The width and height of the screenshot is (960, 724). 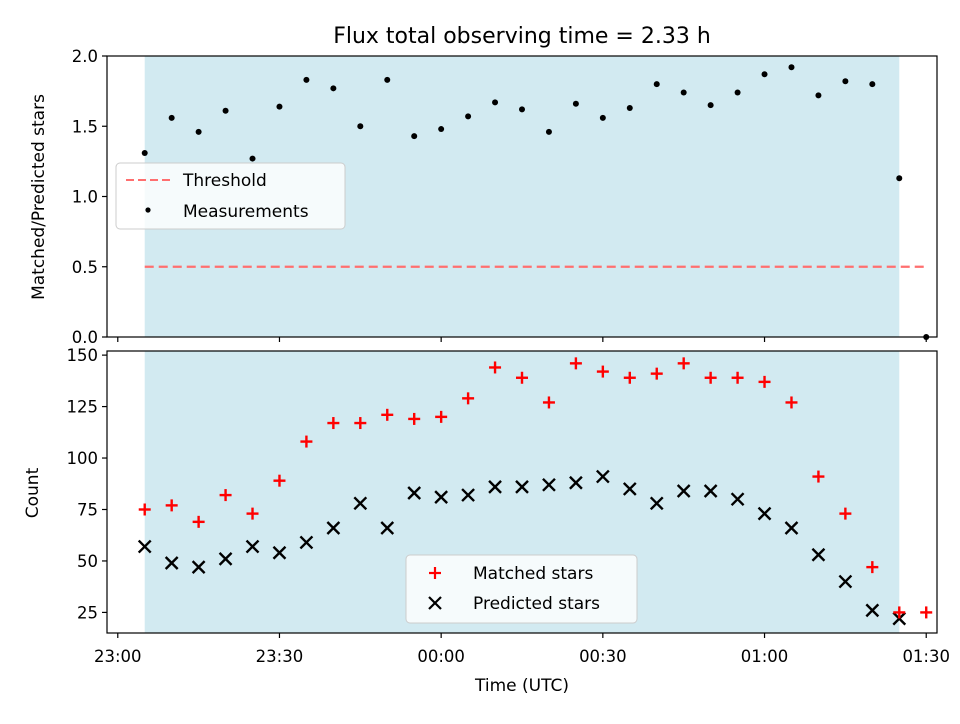 I want to click on top-y-tick-label: 1.5, so click(x=85, y=126).